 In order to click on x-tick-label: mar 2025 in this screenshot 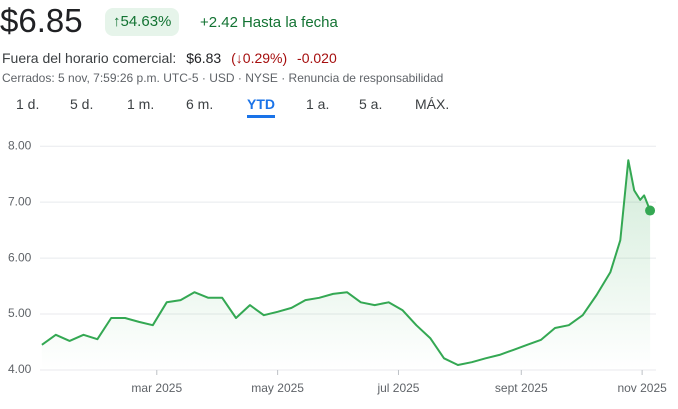, I will do `click(156, 388)`.